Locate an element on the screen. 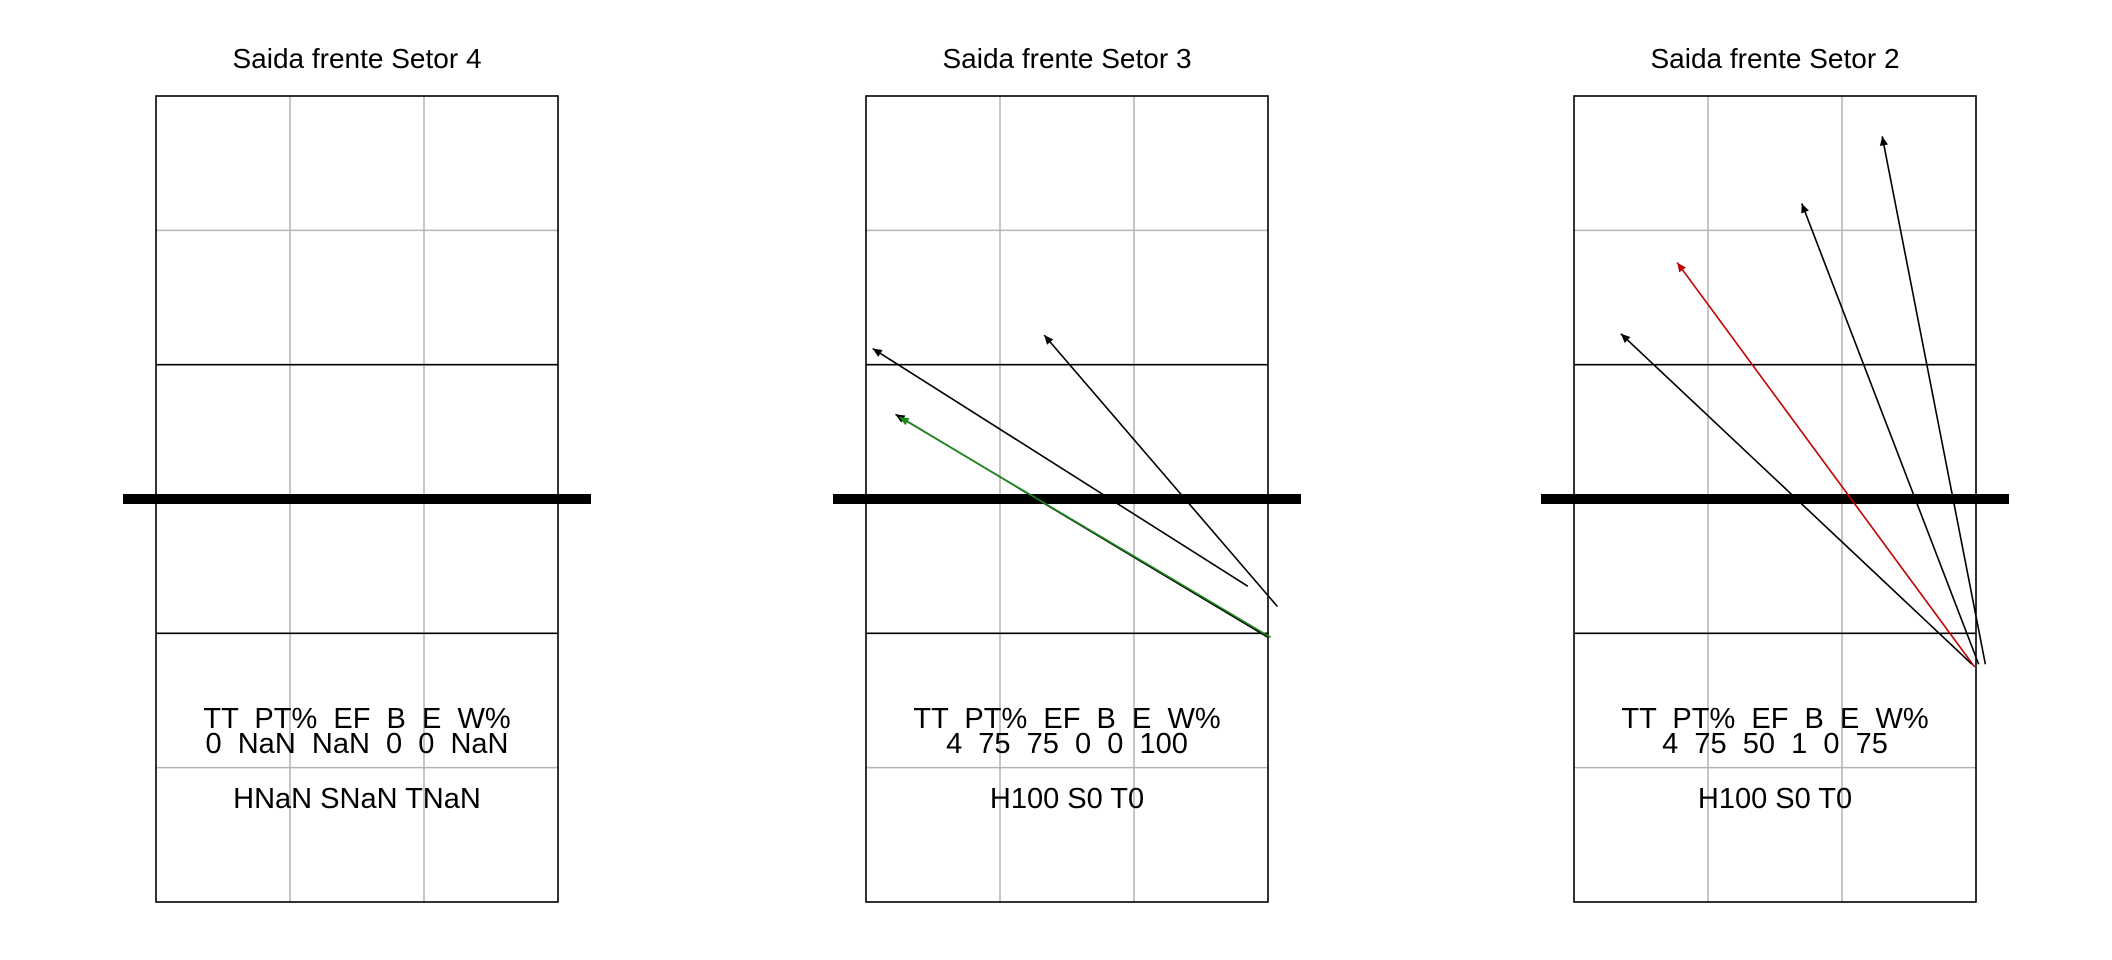 The width and height of the screenshot is (2112, 960). stats-values: 4 75 50 1 0 75 is located at coordinates (1775, 744).